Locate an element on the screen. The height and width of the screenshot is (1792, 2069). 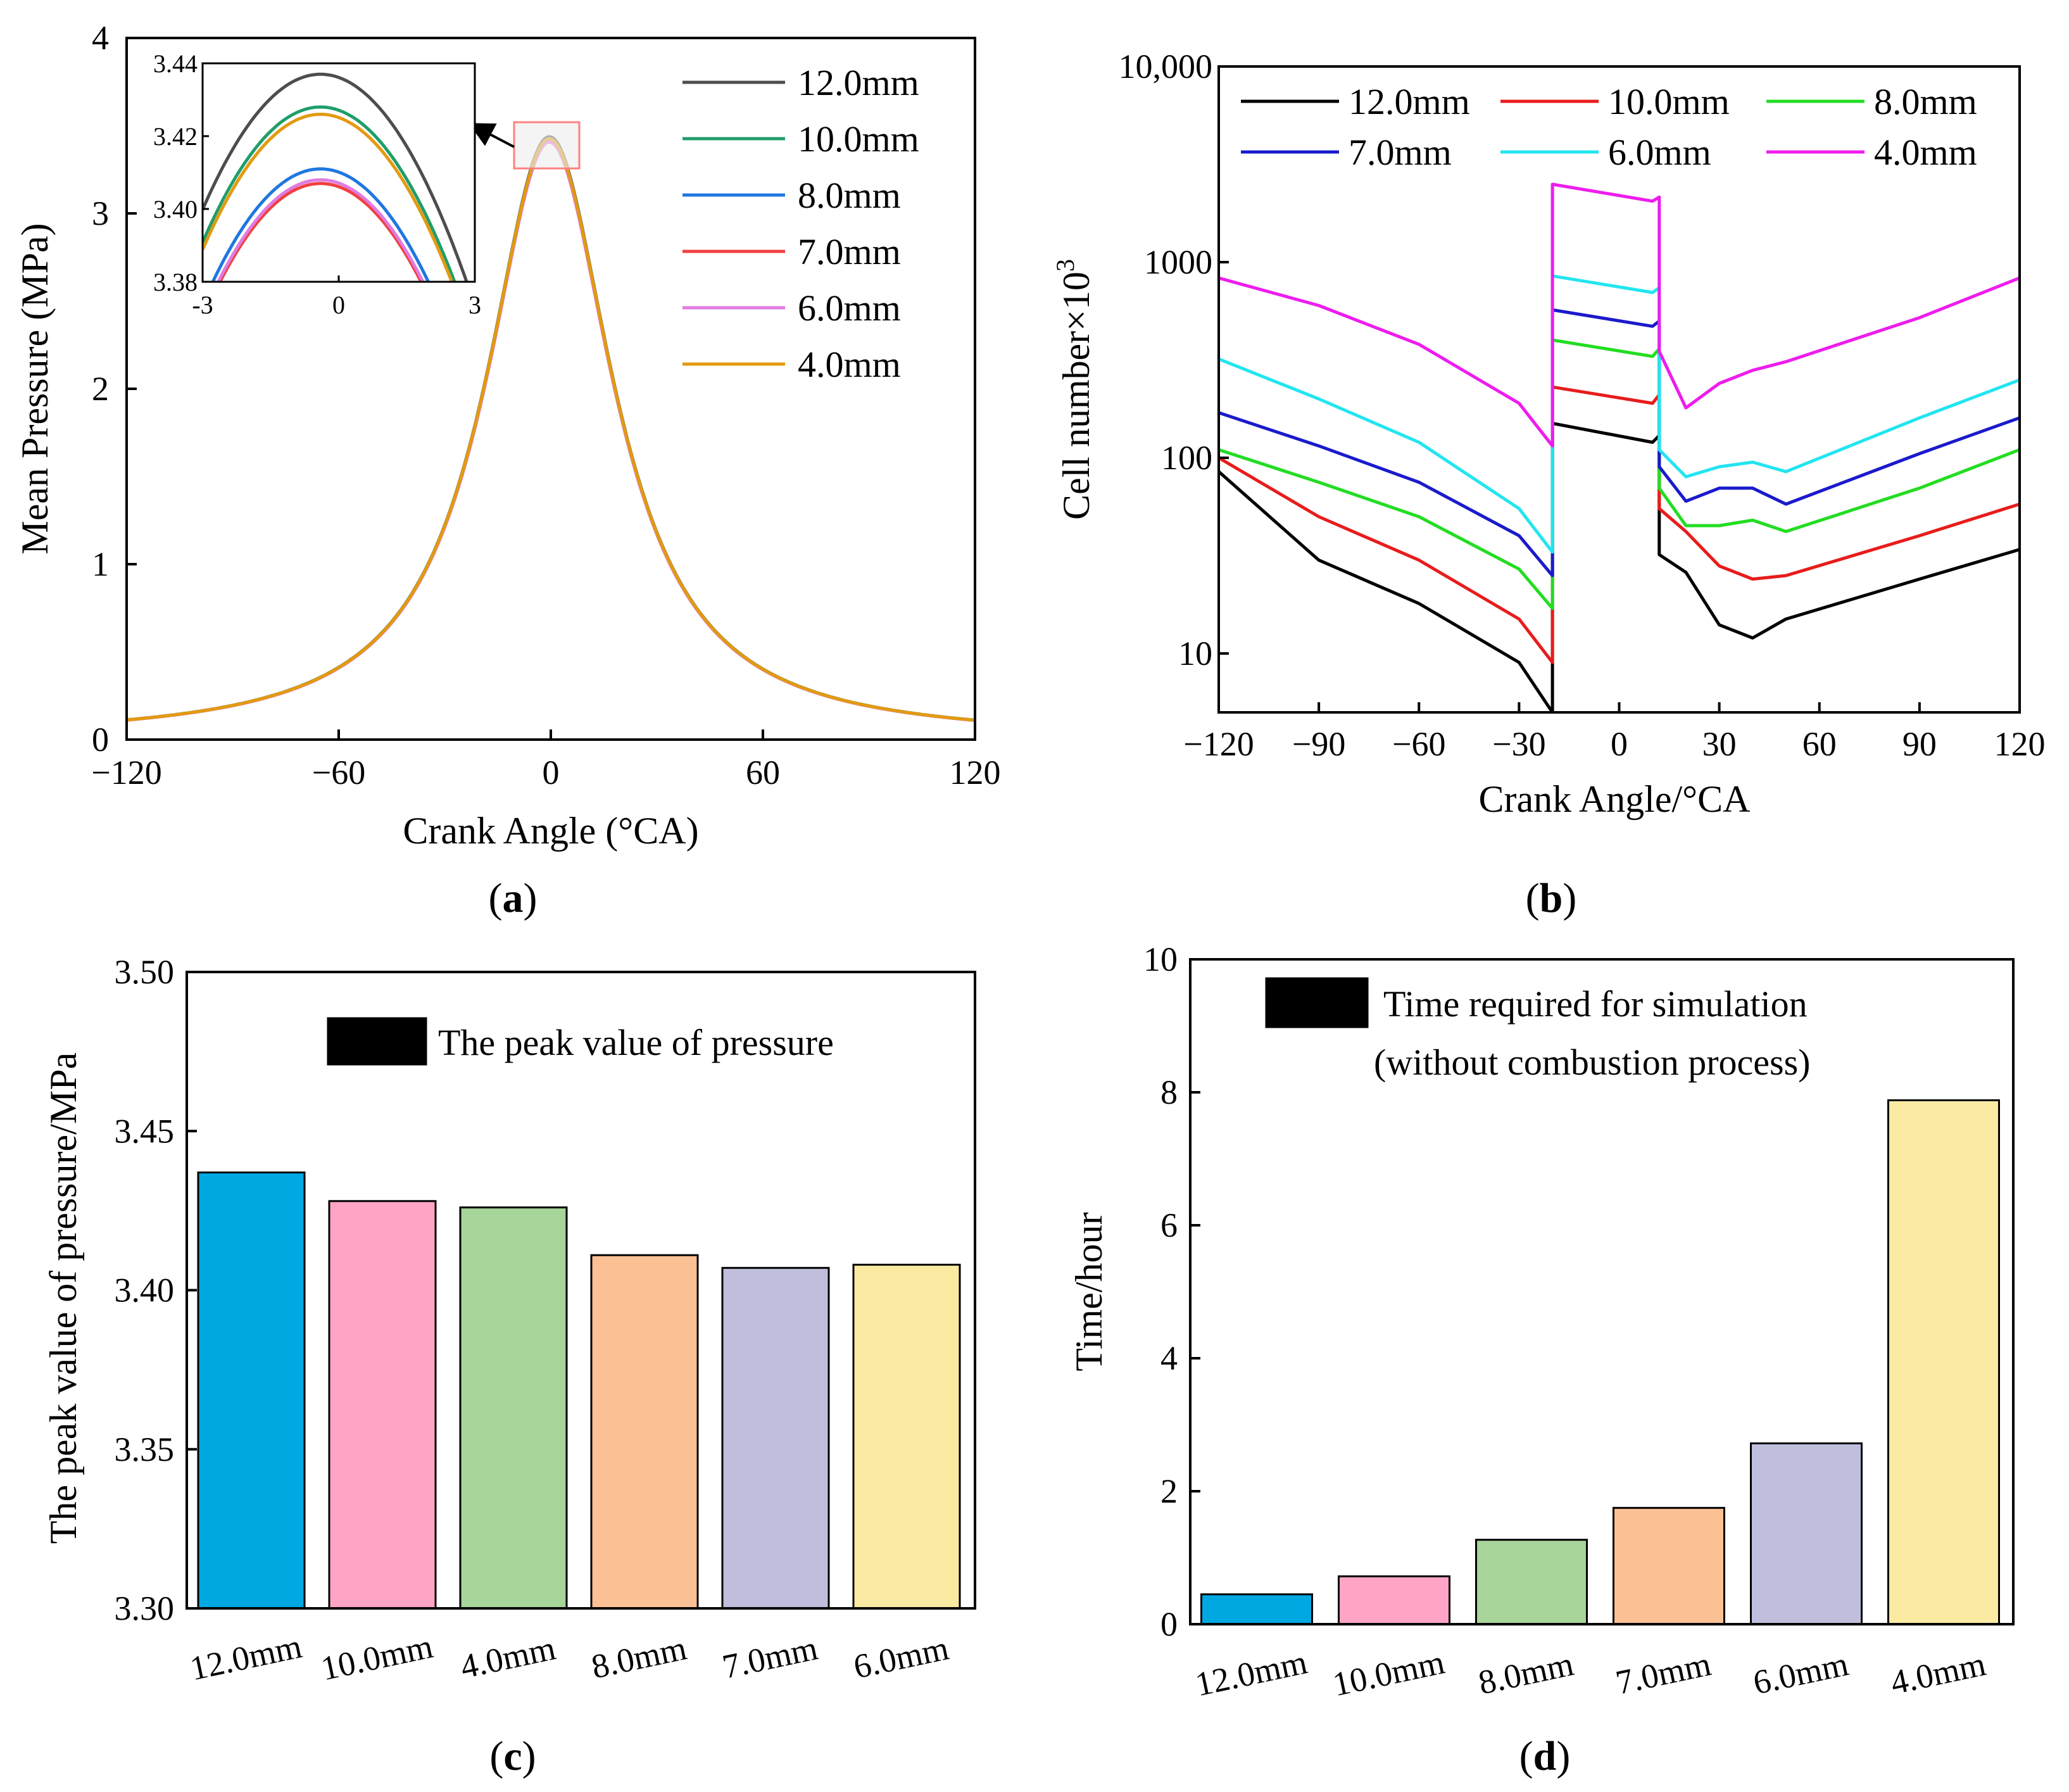
panel-c-y-axis-label: The peak value of pressure/MPa is located at coordinates (63, 1298).